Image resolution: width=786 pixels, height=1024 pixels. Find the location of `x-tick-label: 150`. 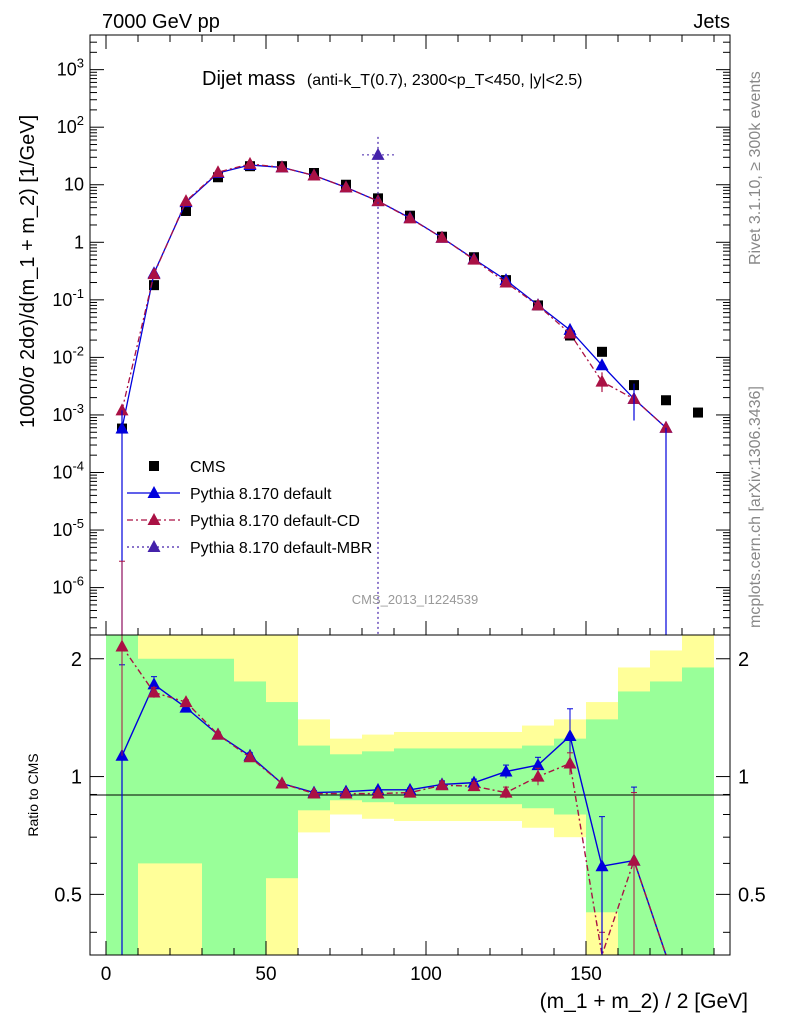

x-tick-label: 150 is located at coordinates (586, 974).